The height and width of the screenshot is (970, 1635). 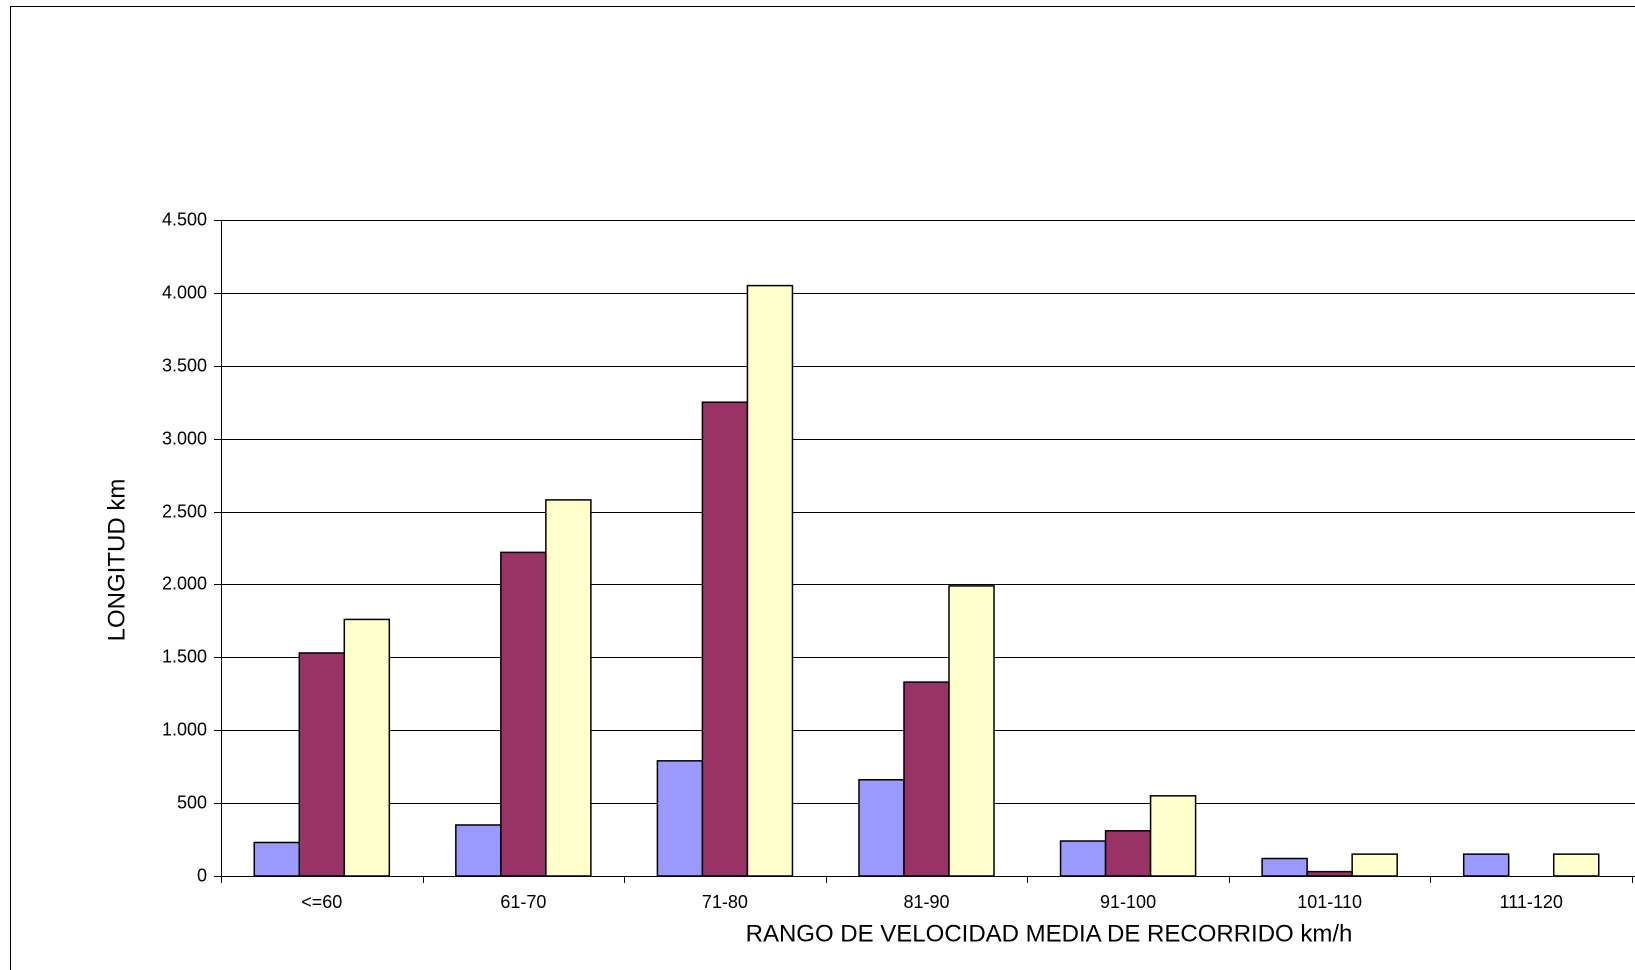 I want to click on x-tick-label: 91-100, so click(x=1128, y=902).